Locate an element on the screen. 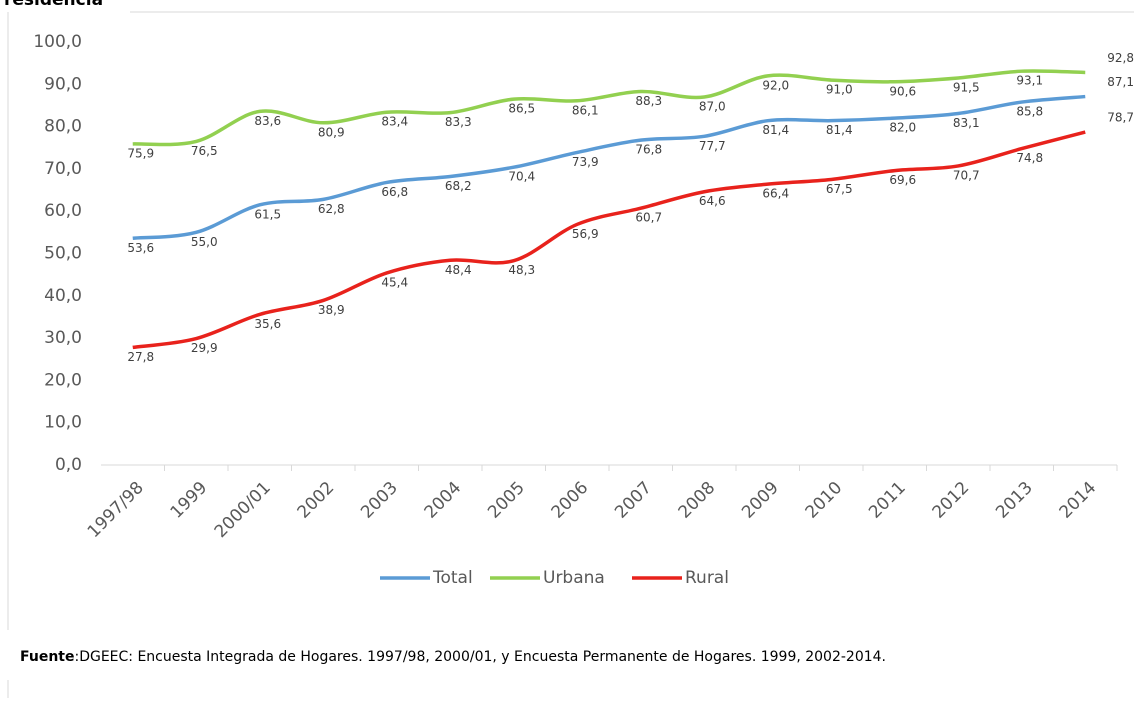 The width and height of the screenshot is (1134, 702). data-label: 87,0 is located at coordinates (712, 106).